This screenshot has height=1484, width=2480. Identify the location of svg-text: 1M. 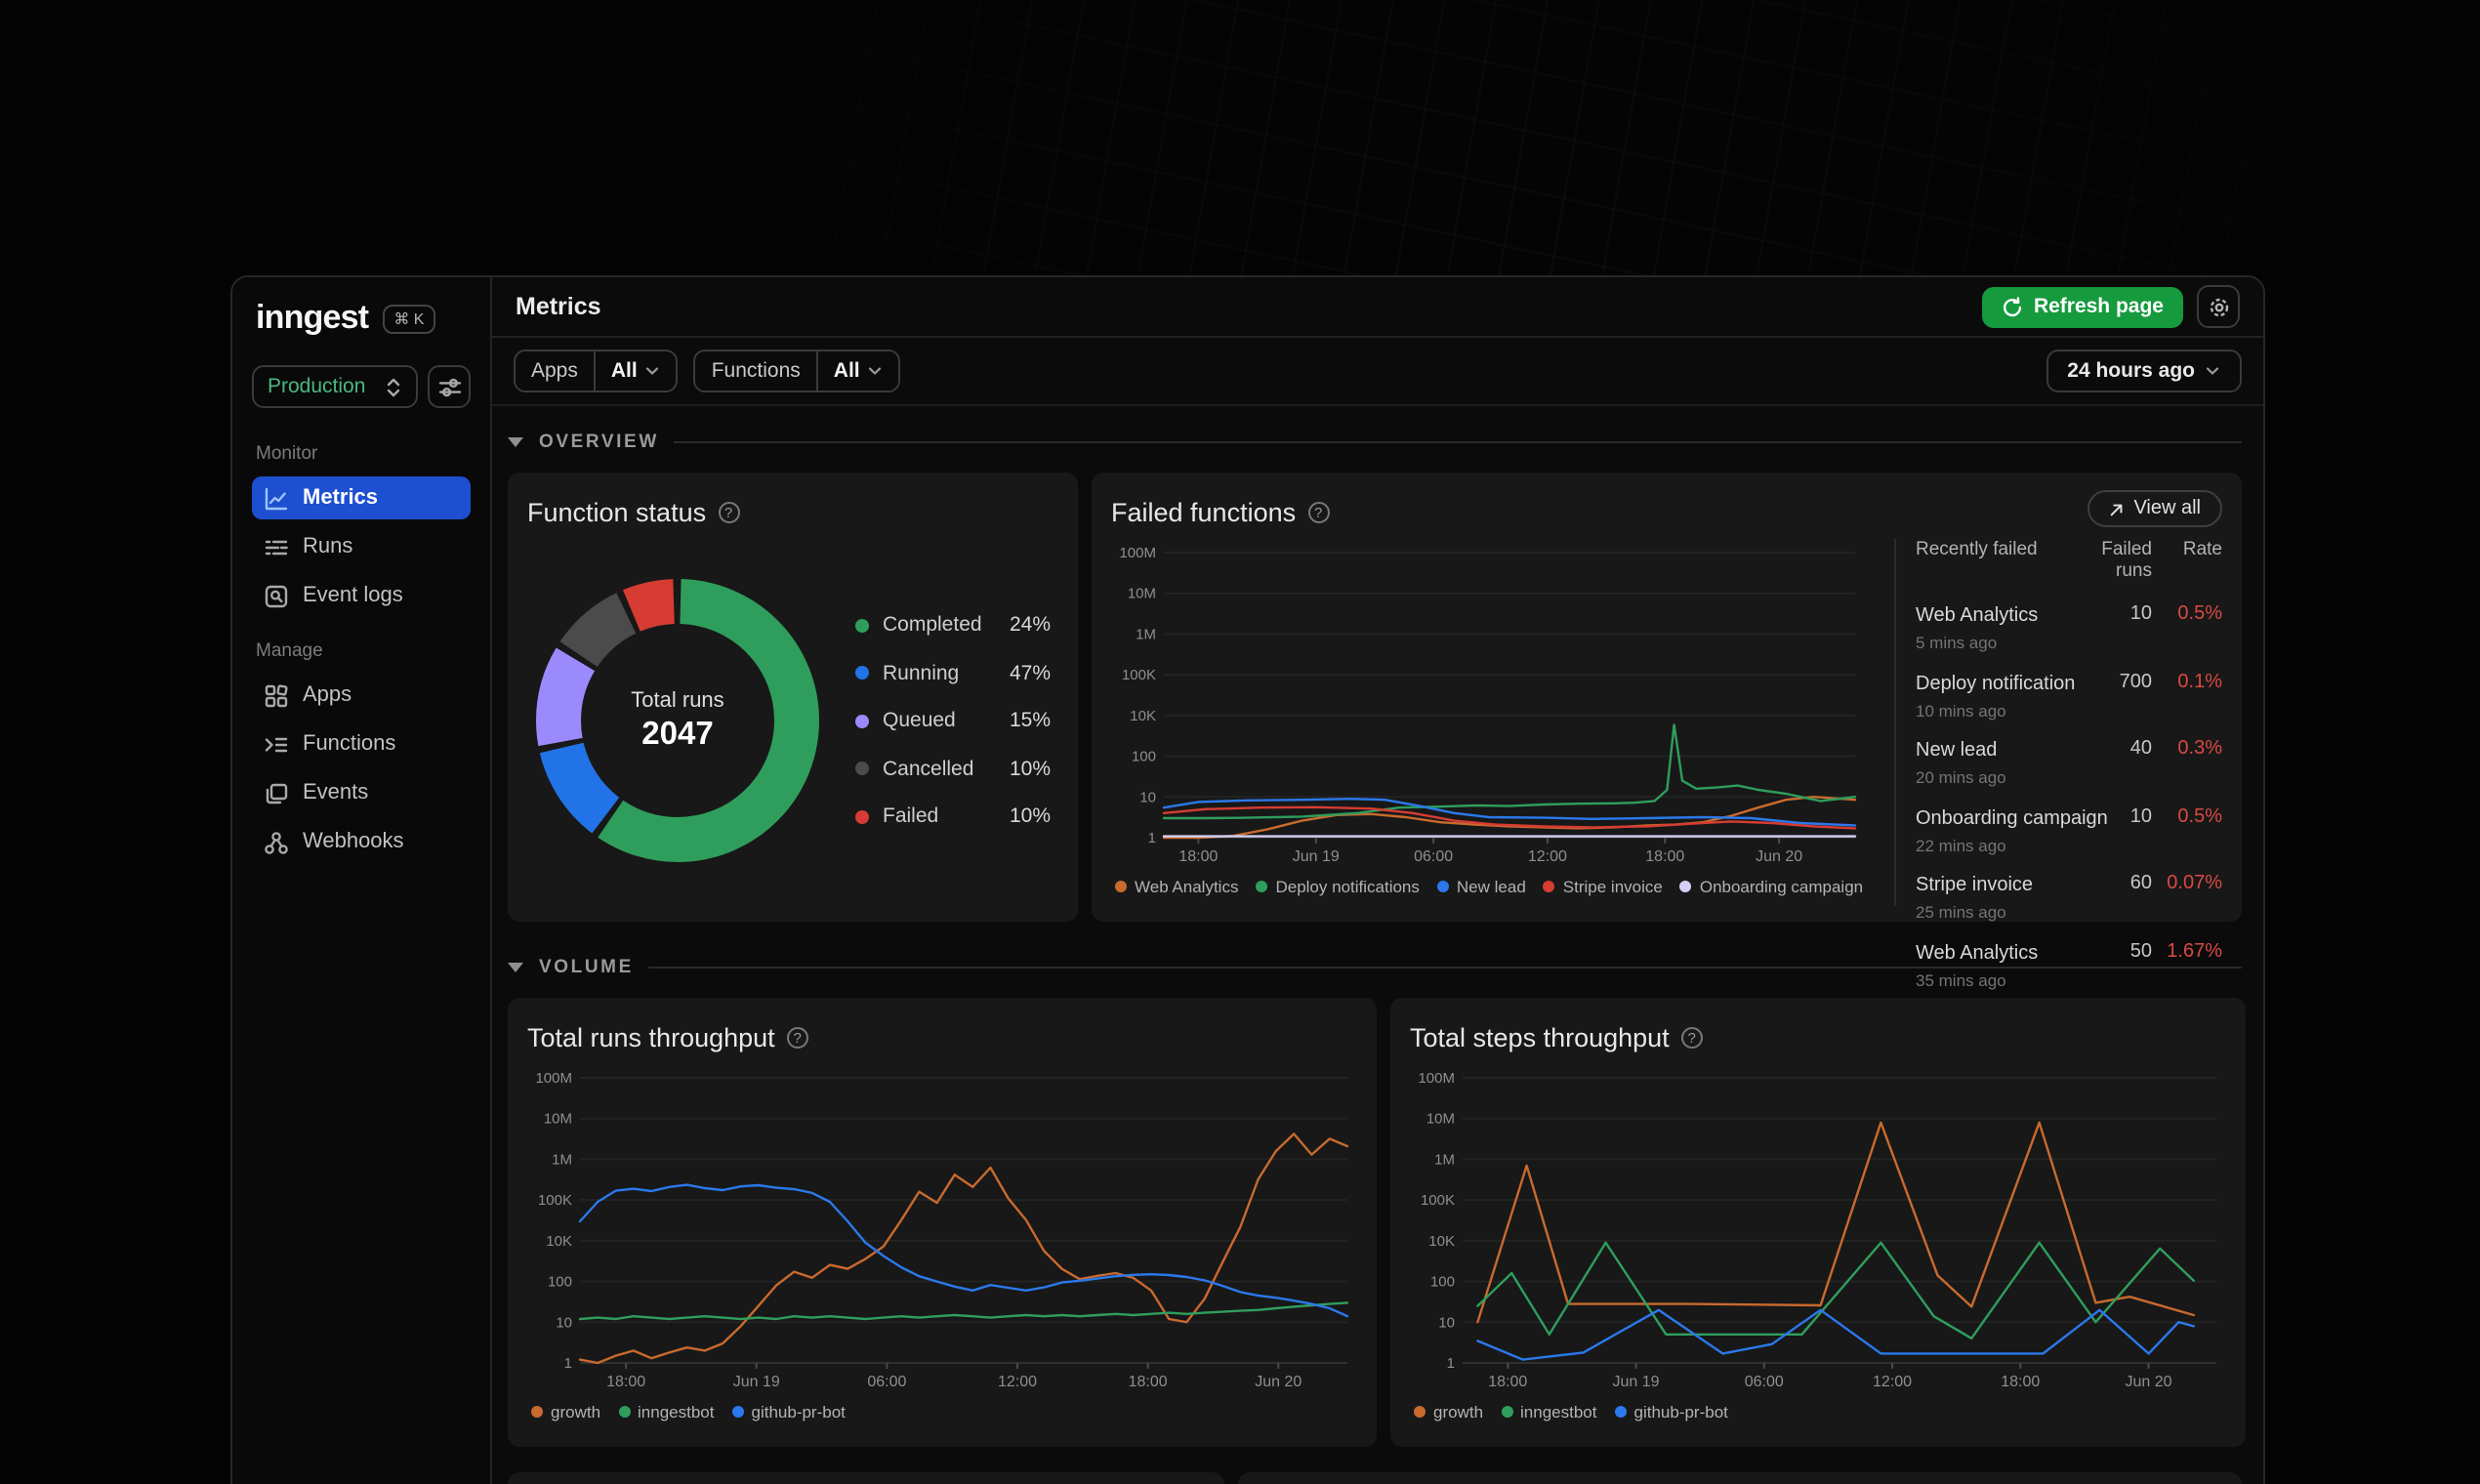
(1444, 1159).